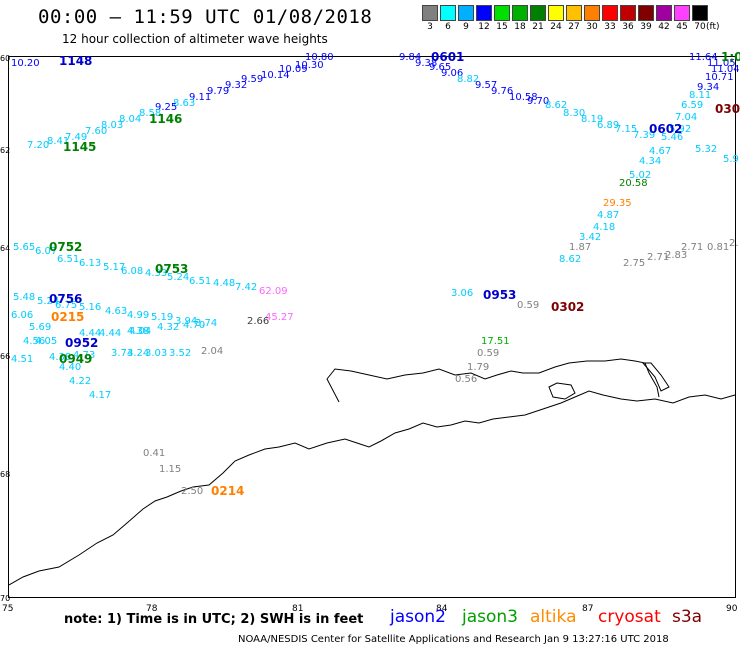  What do you see at coordinates (258, 321) in the screenshot?
I see `swh-value-label: 2.66` at bounding box center [258, 321].